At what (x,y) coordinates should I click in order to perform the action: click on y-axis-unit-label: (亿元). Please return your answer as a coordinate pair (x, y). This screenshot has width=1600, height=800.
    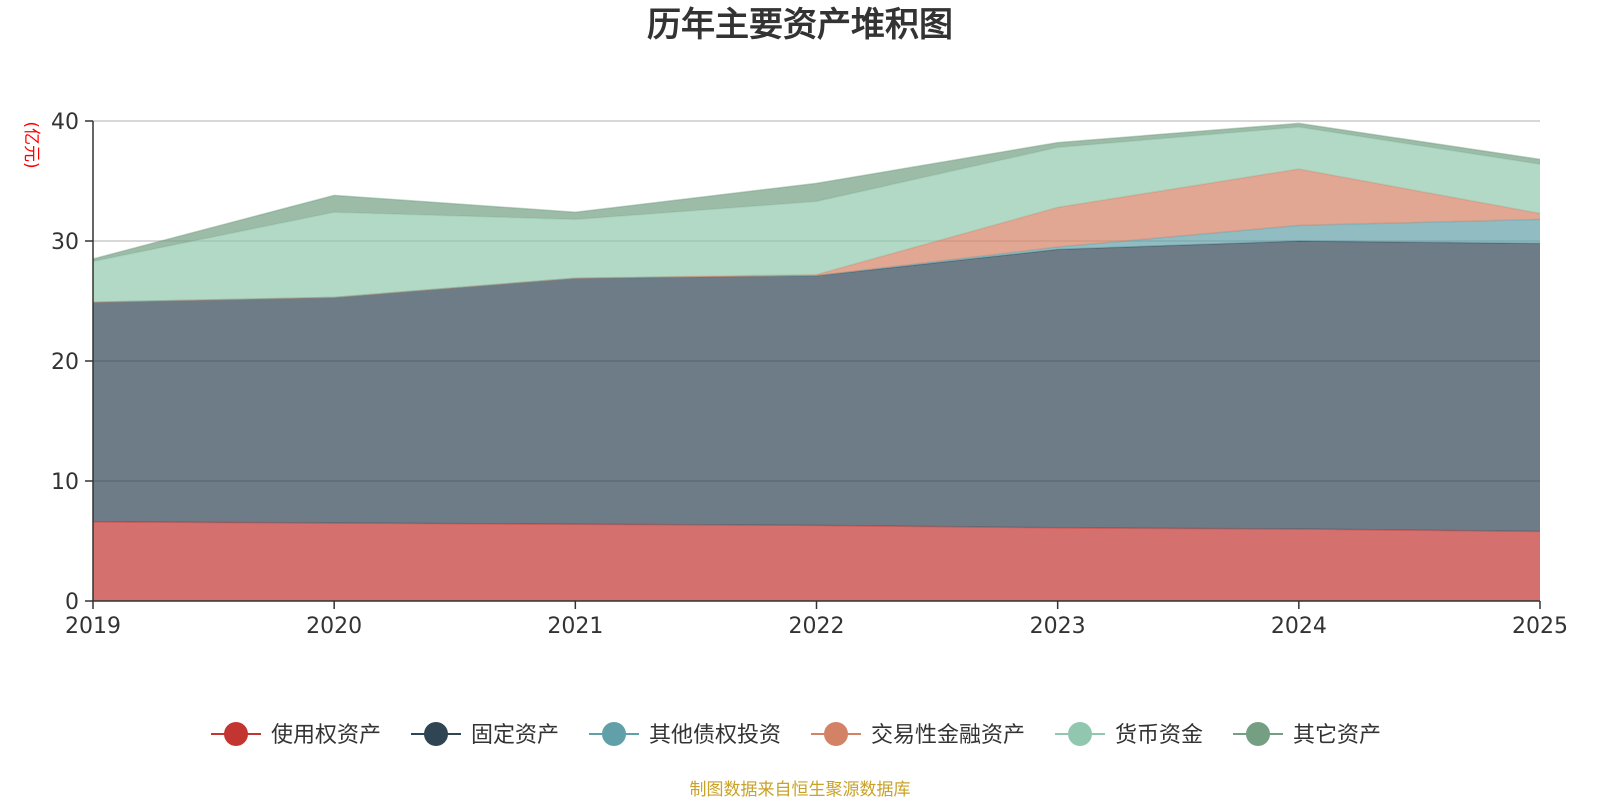
    Looking at the image, I should click on (31, 144).